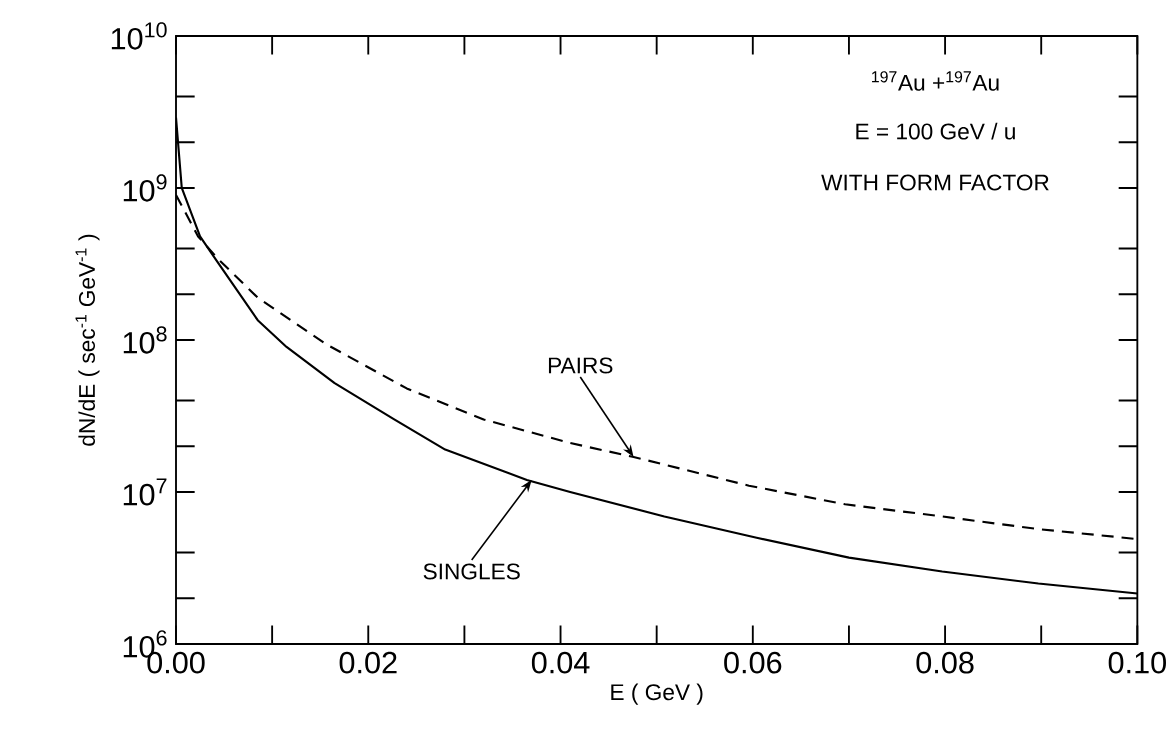  Describe the element at coordinates (935, 131) in the screenshot. I see `annotation: E = 100 GeV / u` at that location.